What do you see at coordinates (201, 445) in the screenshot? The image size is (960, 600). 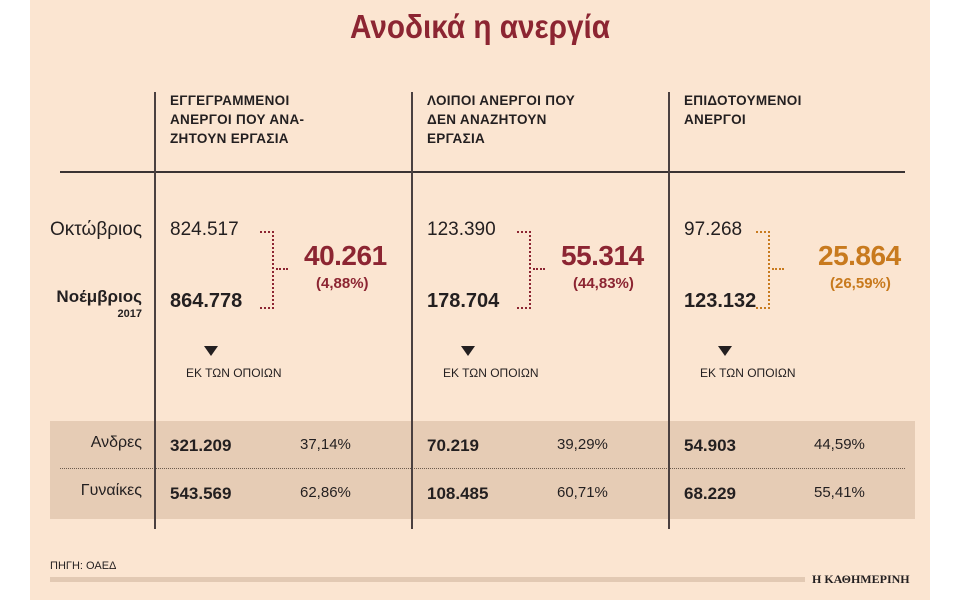 I see `men-value: 321.209` at bounding box center [201, 445].